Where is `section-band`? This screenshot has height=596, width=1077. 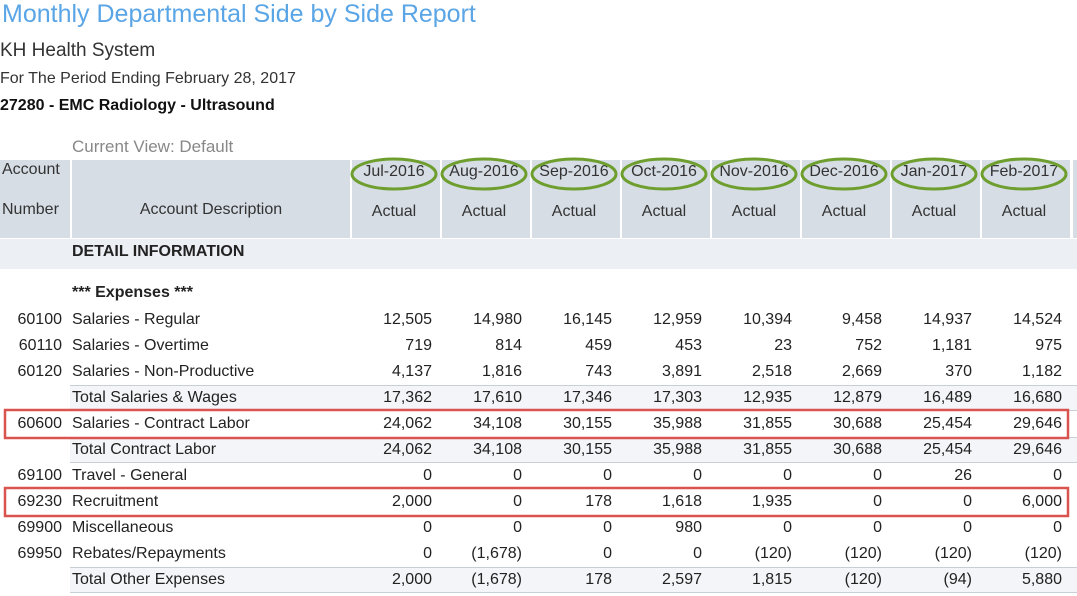 section-band is located at coordinates (538, 254).